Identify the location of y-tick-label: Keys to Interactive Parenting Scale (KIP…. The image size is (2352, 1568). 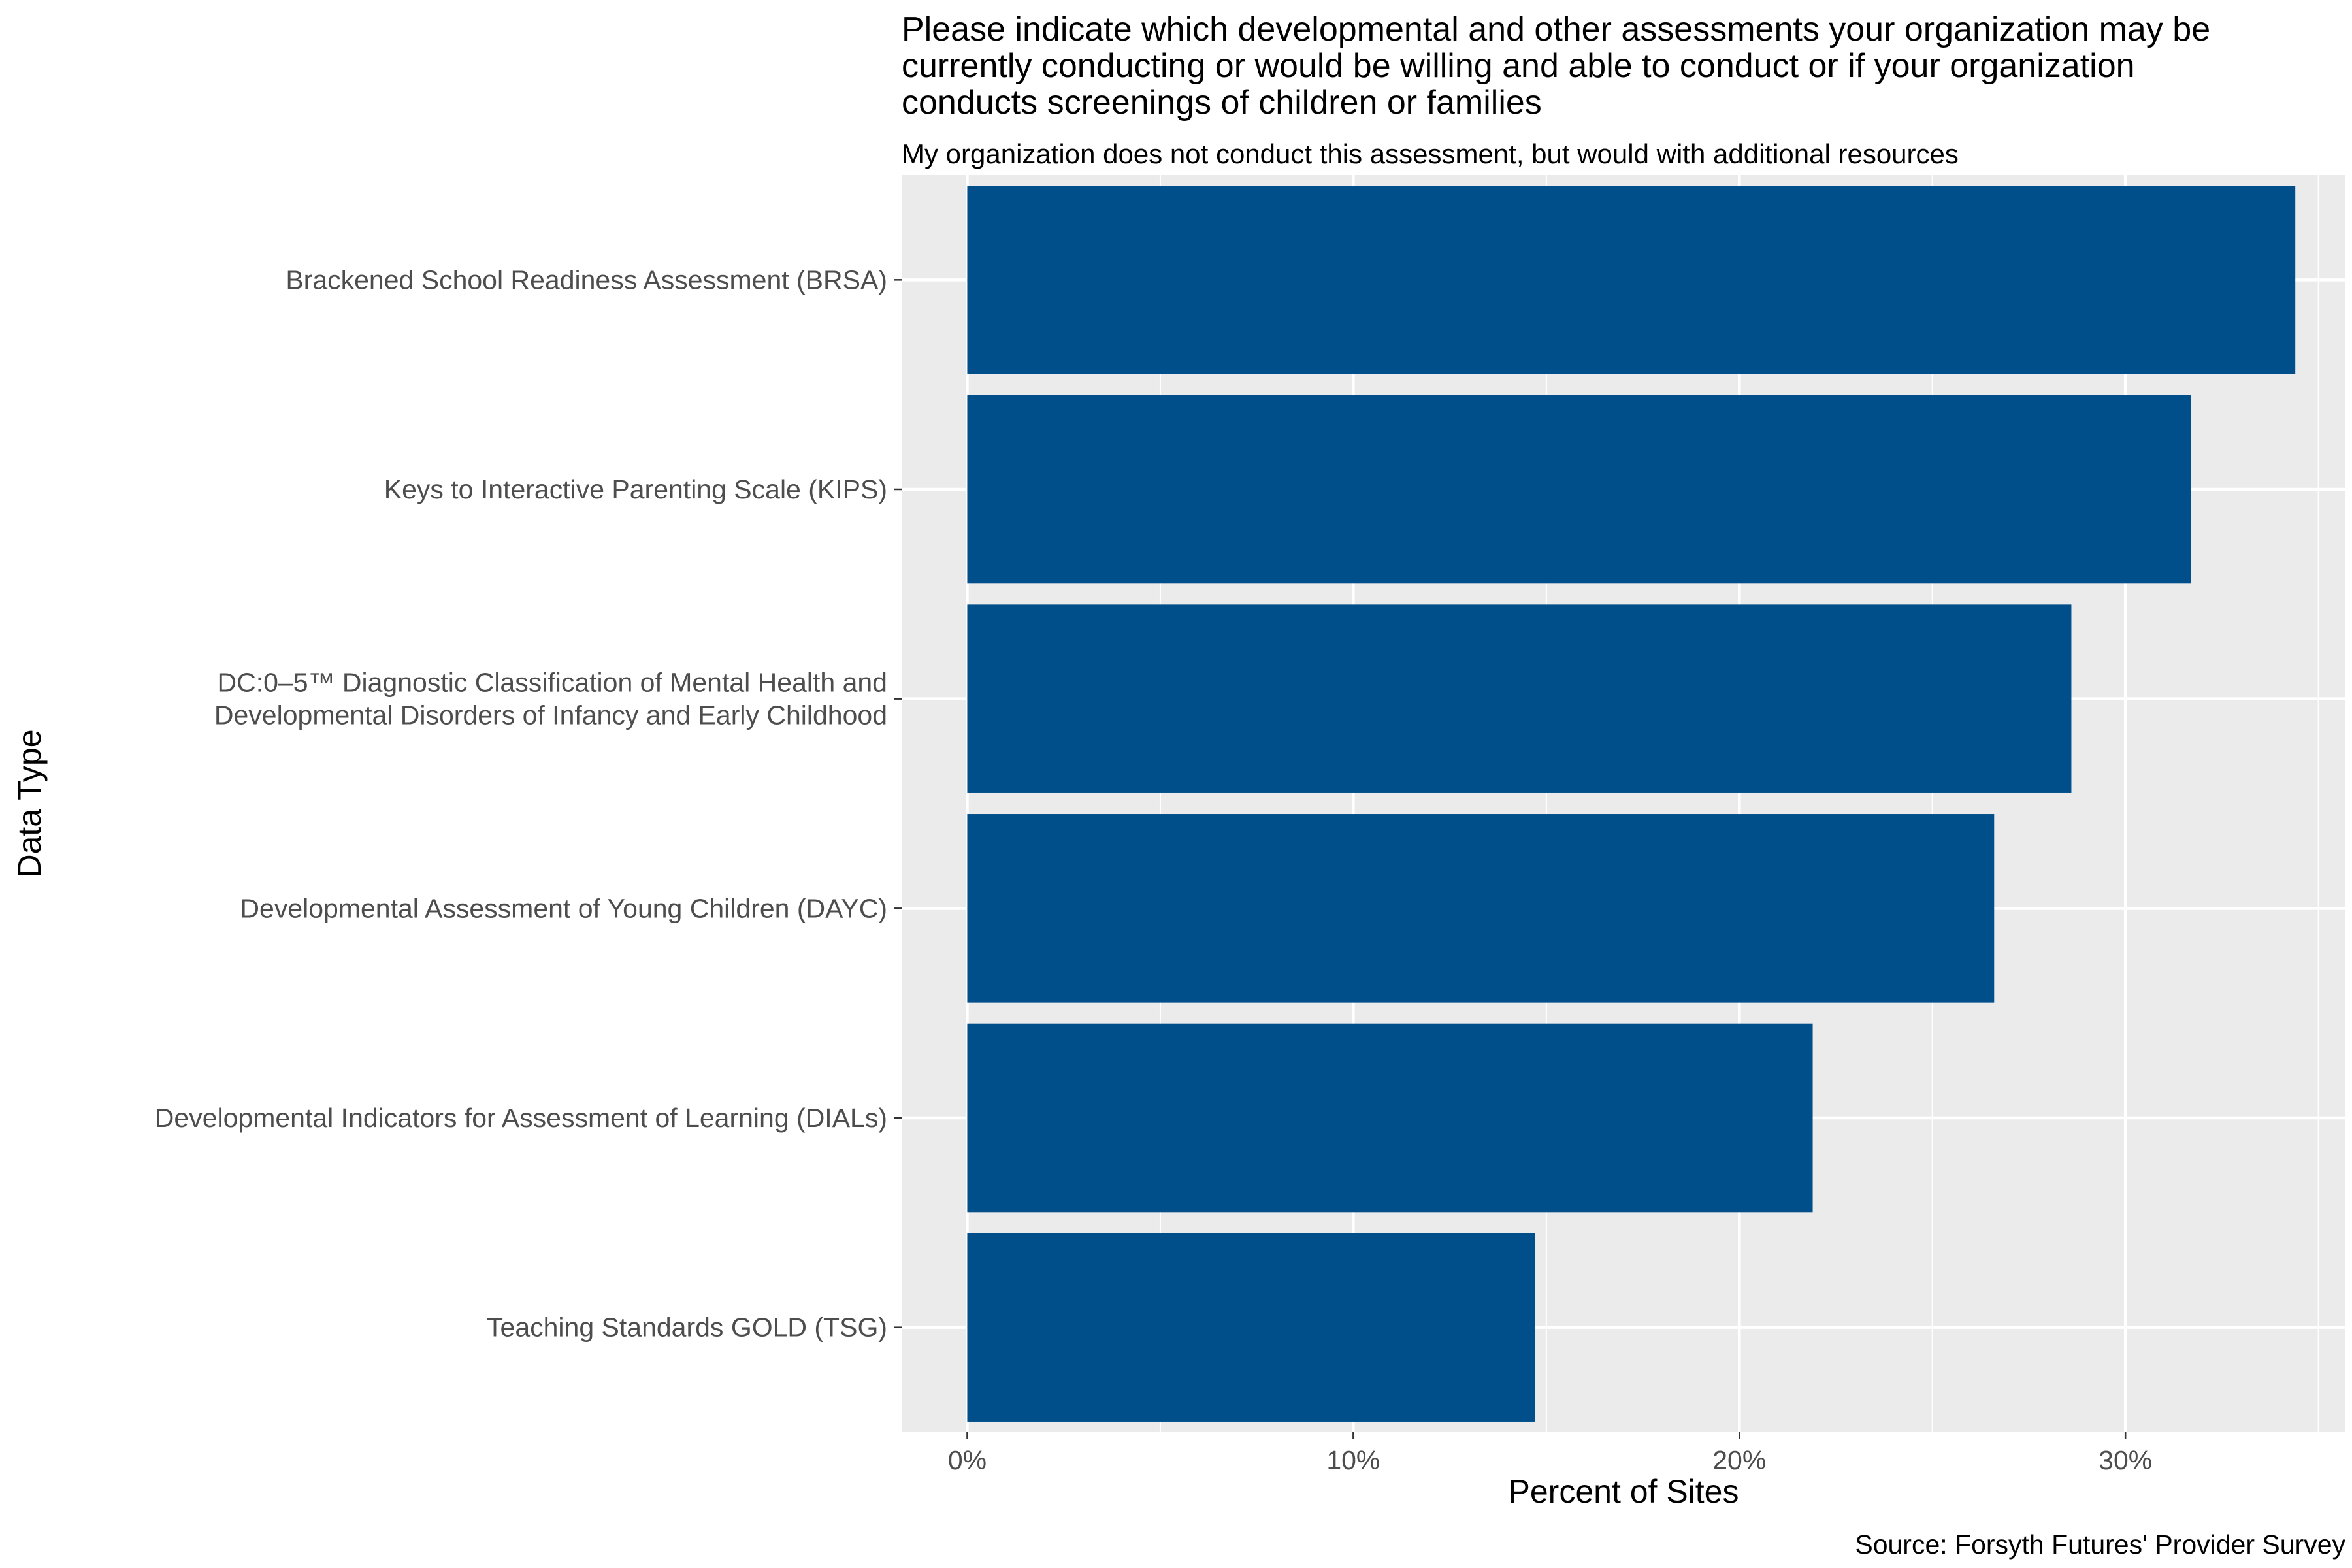
(635, 489).